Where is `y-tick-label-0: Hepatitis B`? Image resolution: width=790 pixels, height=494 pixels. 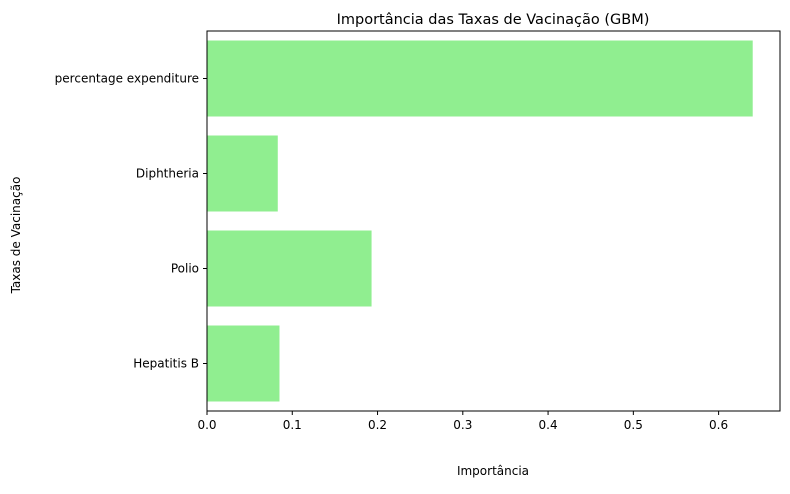
y-tick-label-0: Hepatitis B is located at coordinates (166, 364).